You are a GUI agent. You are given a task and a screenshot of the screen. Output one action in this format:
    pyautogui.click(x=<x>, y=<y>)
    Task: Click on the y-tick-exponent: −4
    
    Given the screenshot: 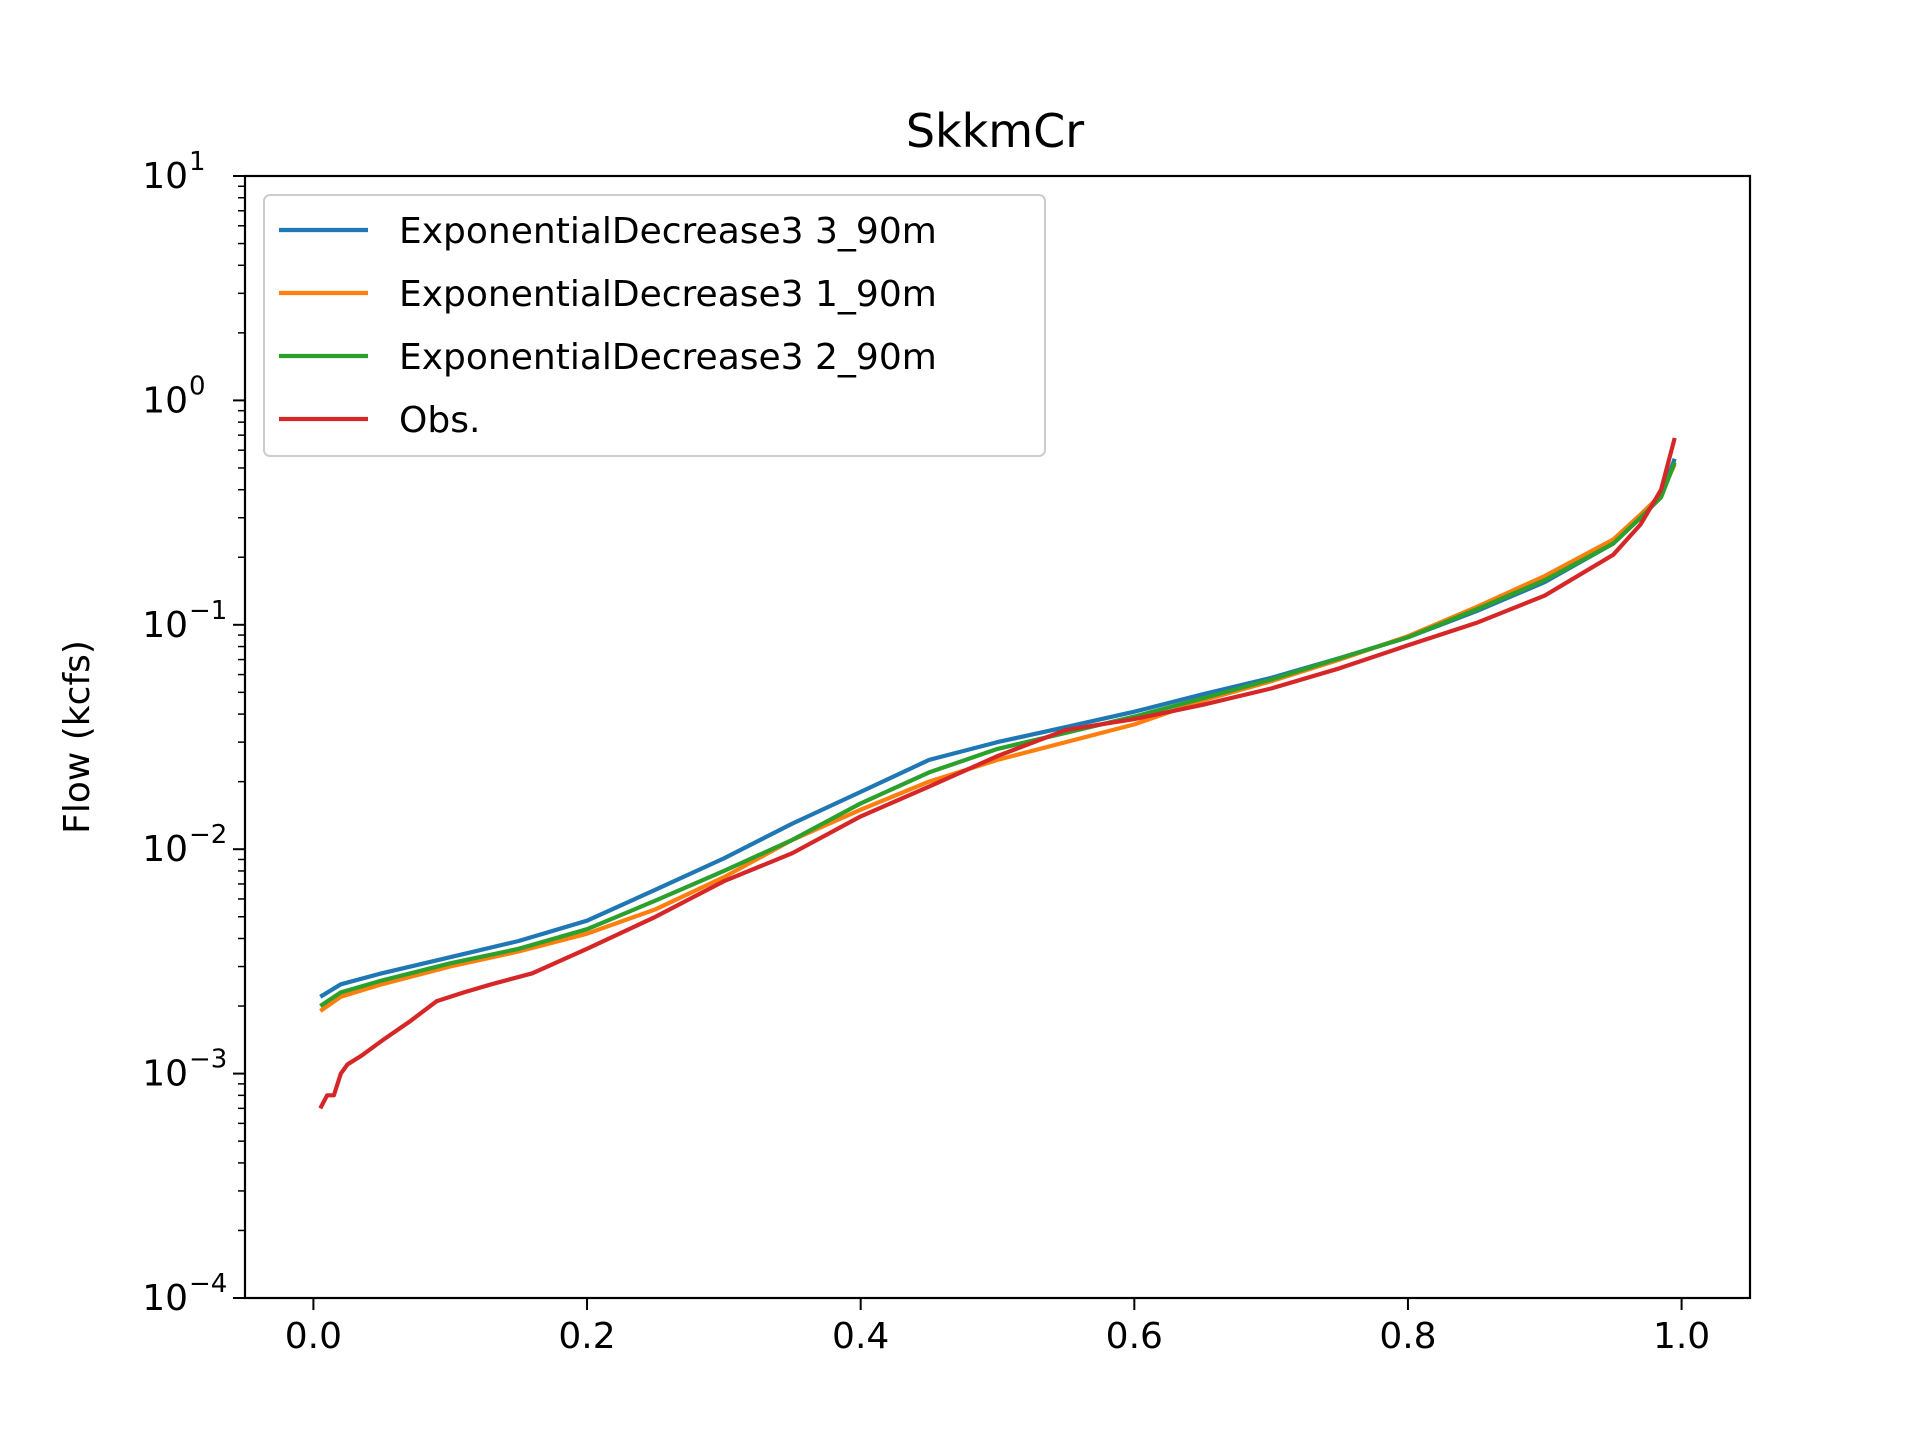 What is the action you would take?
    pyautogui.click(x=208, y=1284)
    